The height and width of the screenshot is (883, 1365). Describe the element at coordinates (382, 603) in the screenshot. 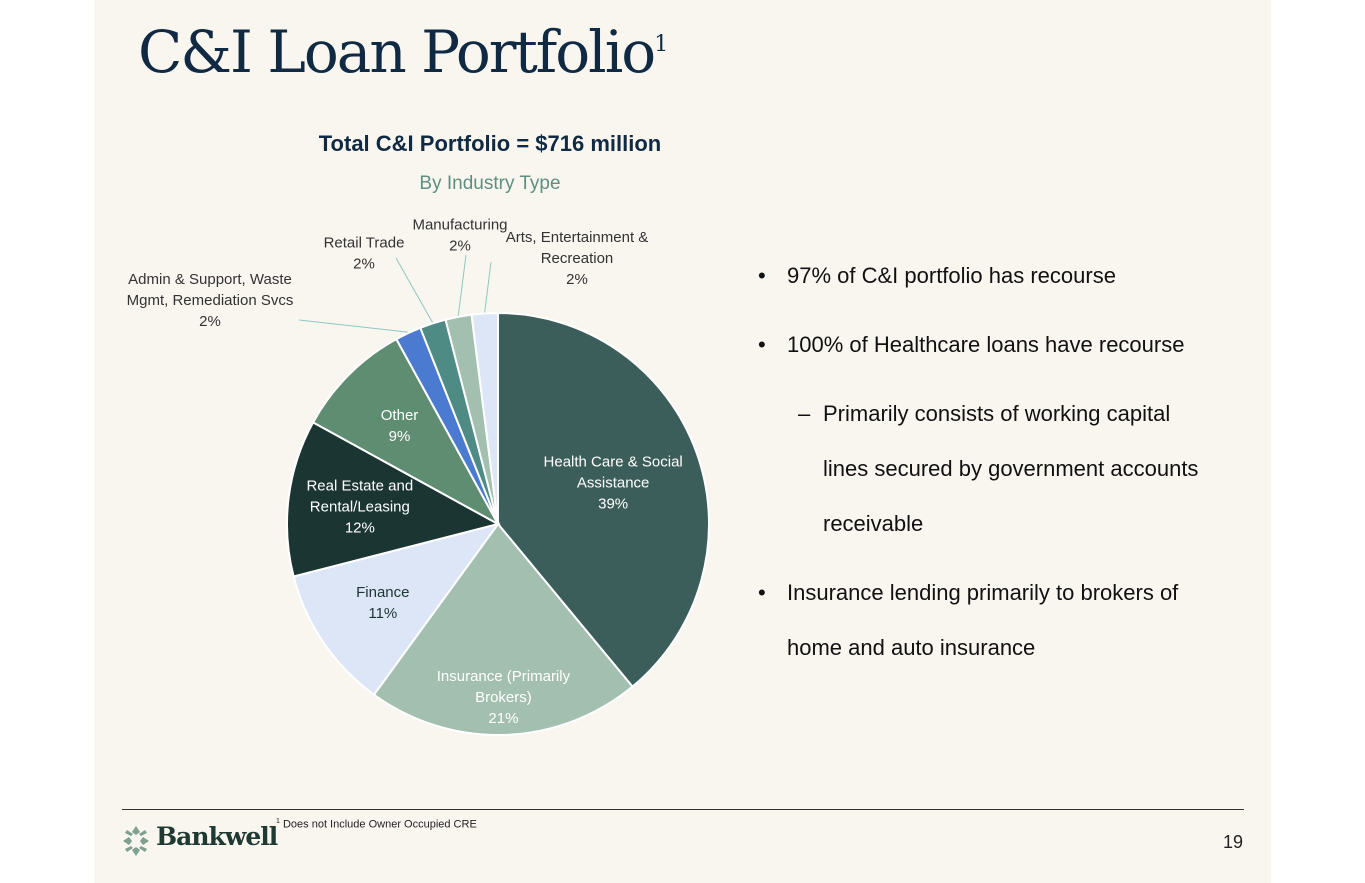

I see `slice-label: Finance 11%` at that location.